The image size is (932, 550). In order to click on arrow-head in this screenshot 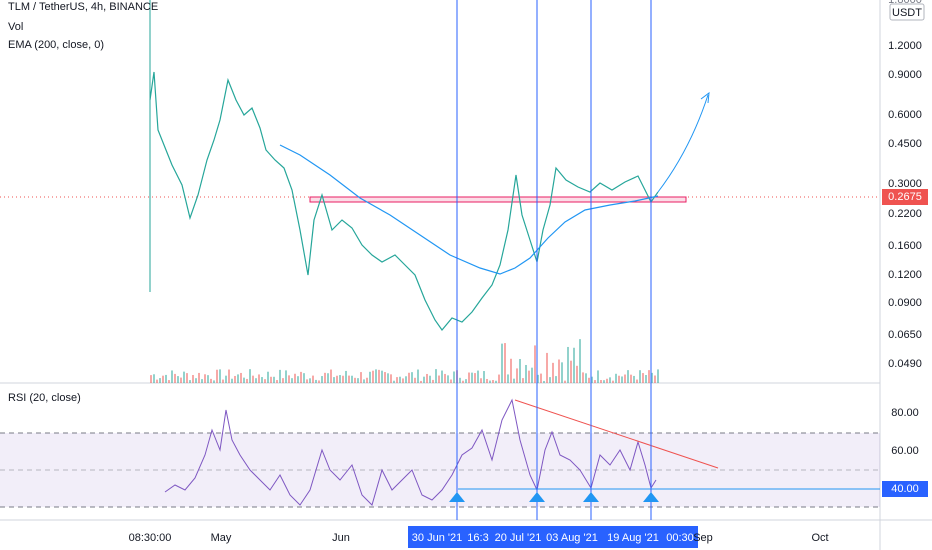, I will do `click(705, 97)`.